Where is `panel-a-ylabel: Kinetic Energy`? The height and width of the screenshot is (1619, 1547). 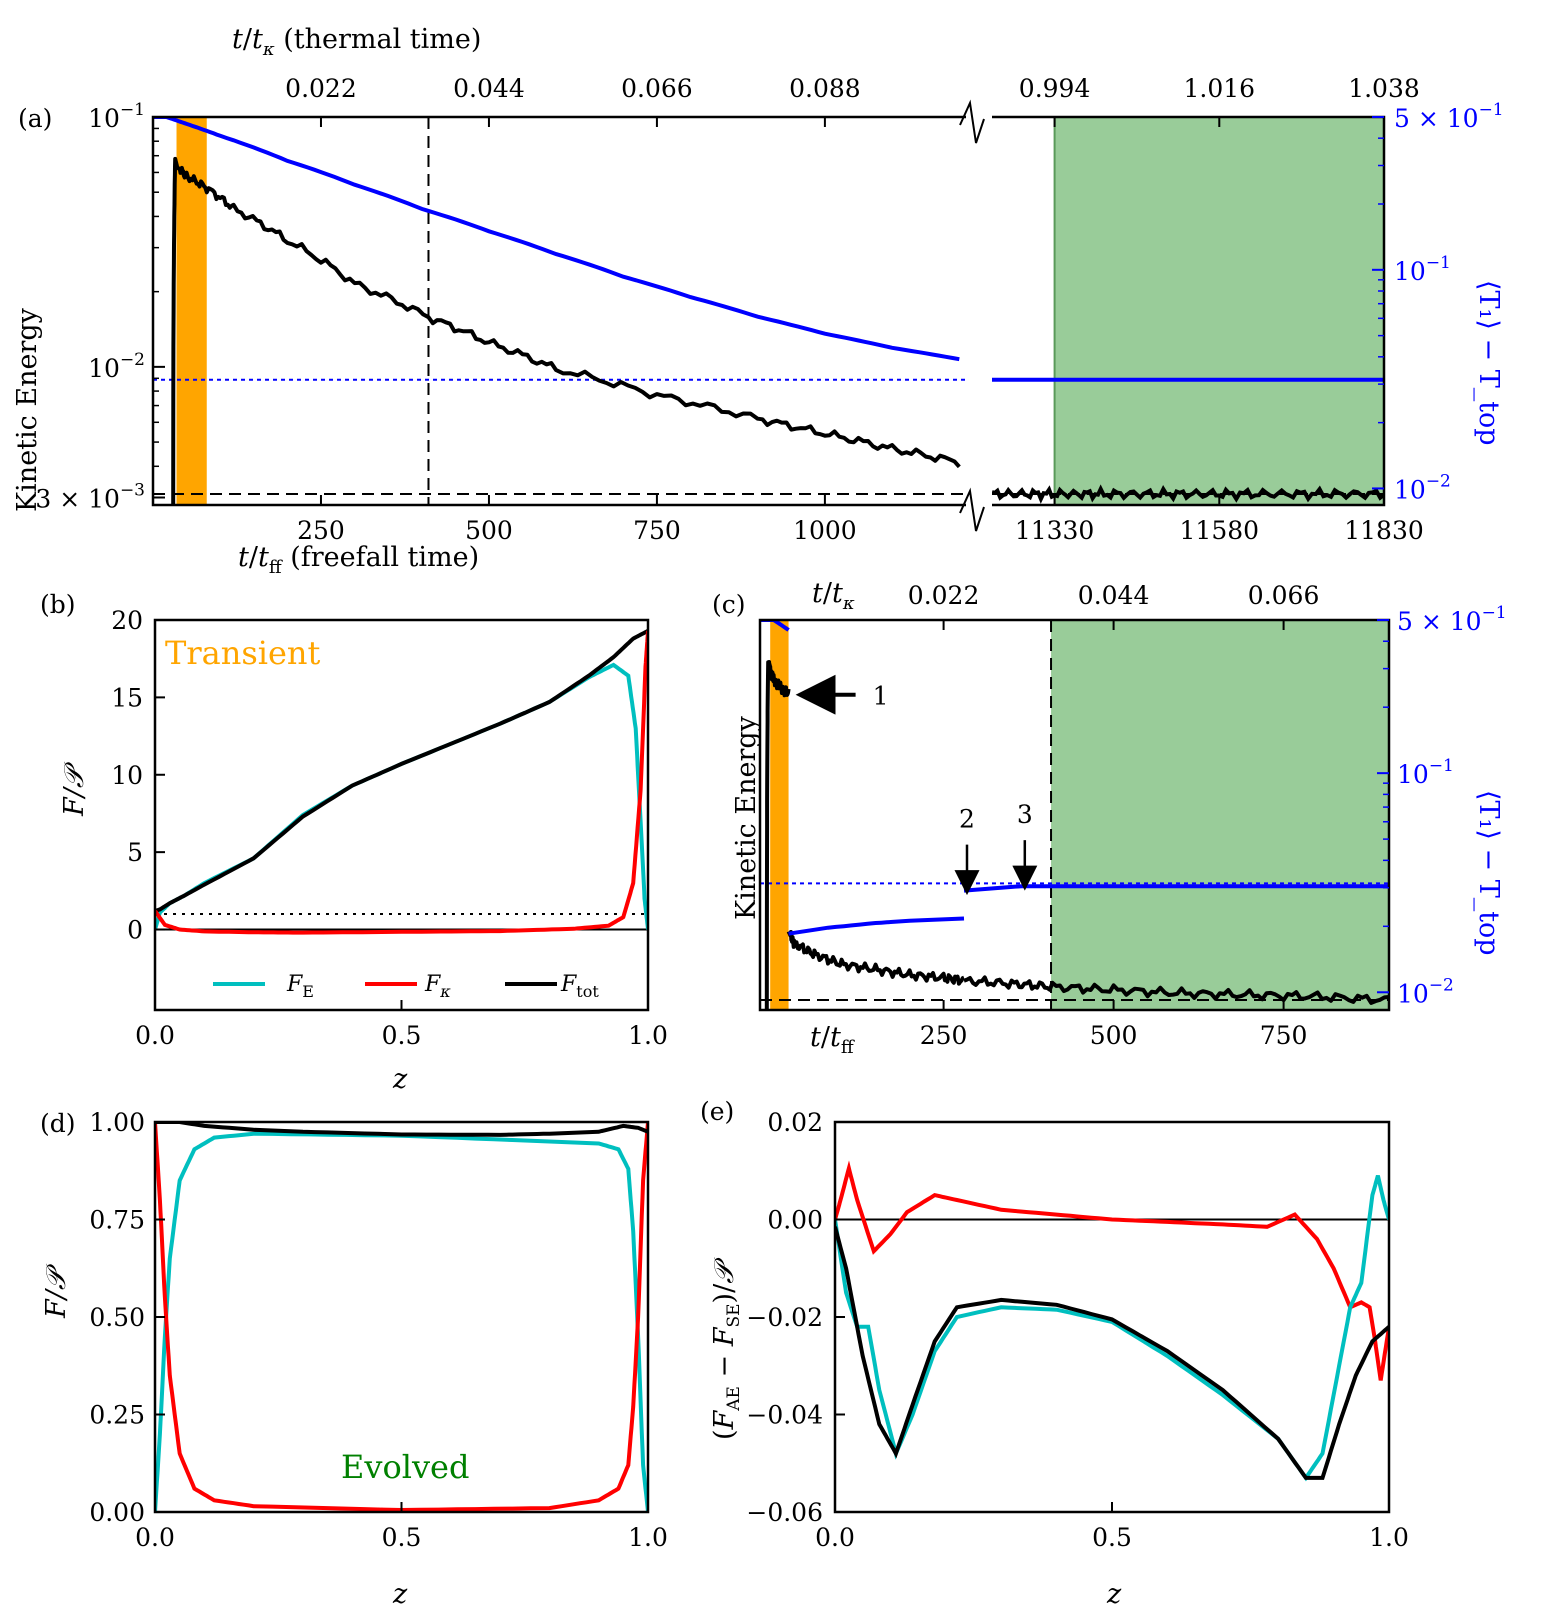
panel-a-ylabel: Kinetic Energy is located at coordinates (27, 409).